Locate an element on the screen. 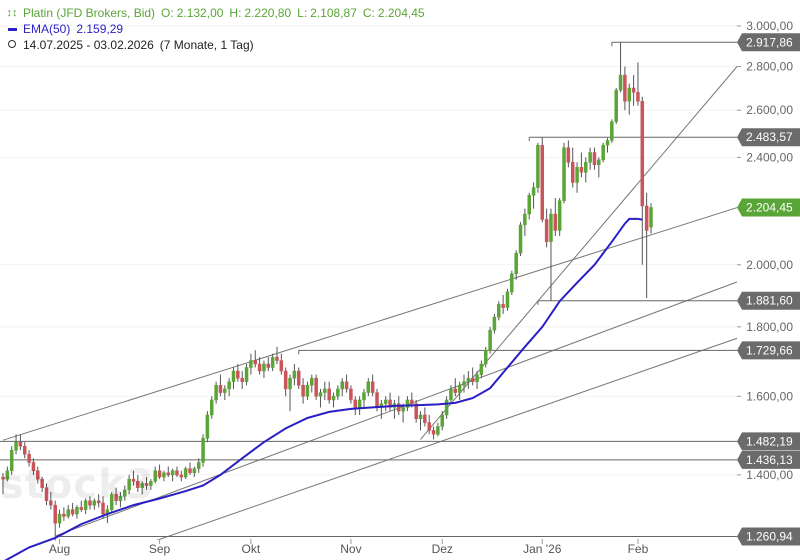  price-label-text-6: 1.436,13 is located at coordinates (769, 460).